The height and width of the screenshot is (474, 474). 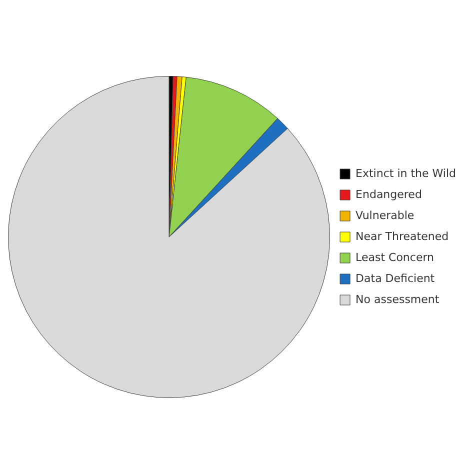 What do you see at coordinates (385, 215) in the screenshot?
I see `legend-label: Vulnerable` at bounding box center [385, 215].